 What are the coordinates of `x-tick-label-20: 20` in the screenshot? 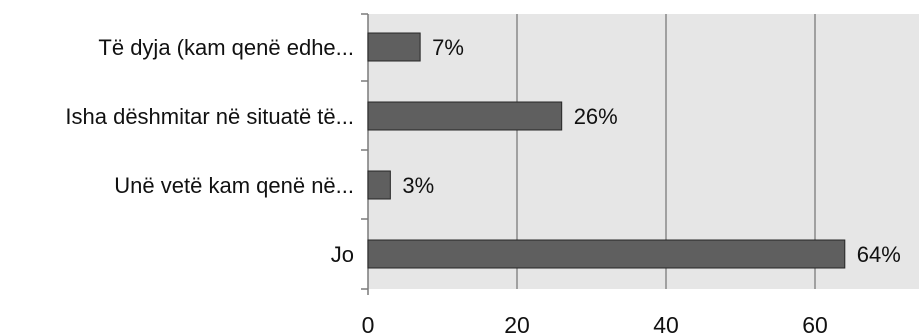 It's located at (517, 322).